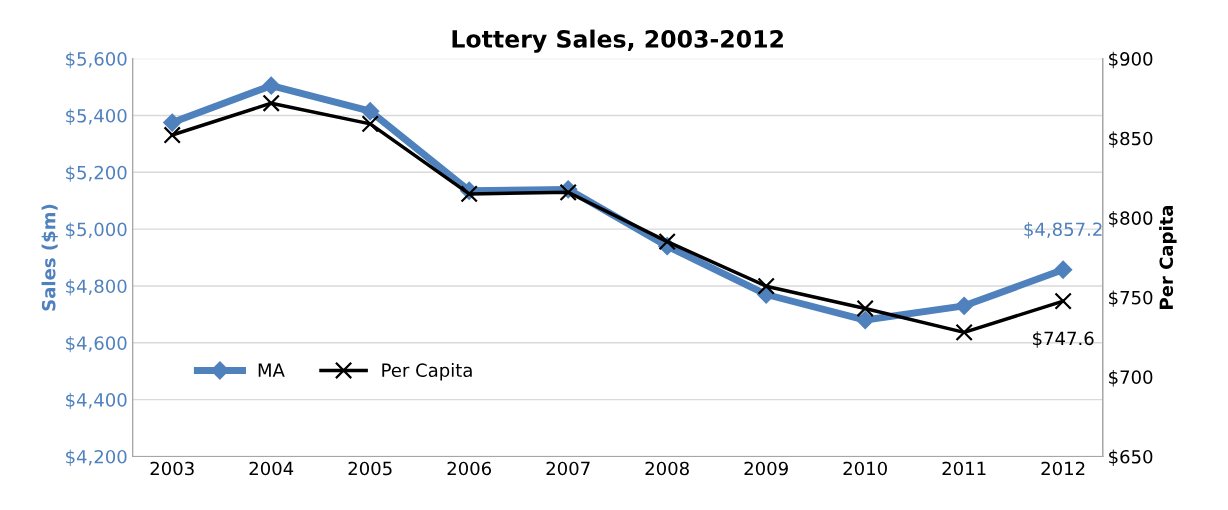 This screenshot has height=510, width=1228. Describe the element at coordinates (96, 457) in the screenshot. I see `y-tick-label: $4,200` at that location.